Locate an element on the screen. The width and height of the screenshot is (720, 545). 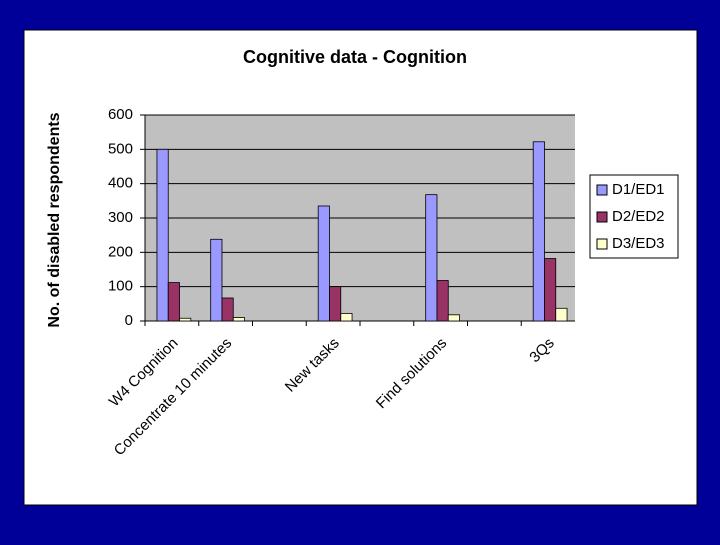
y-tick-label: 300 is located at coordinates (120, 217).